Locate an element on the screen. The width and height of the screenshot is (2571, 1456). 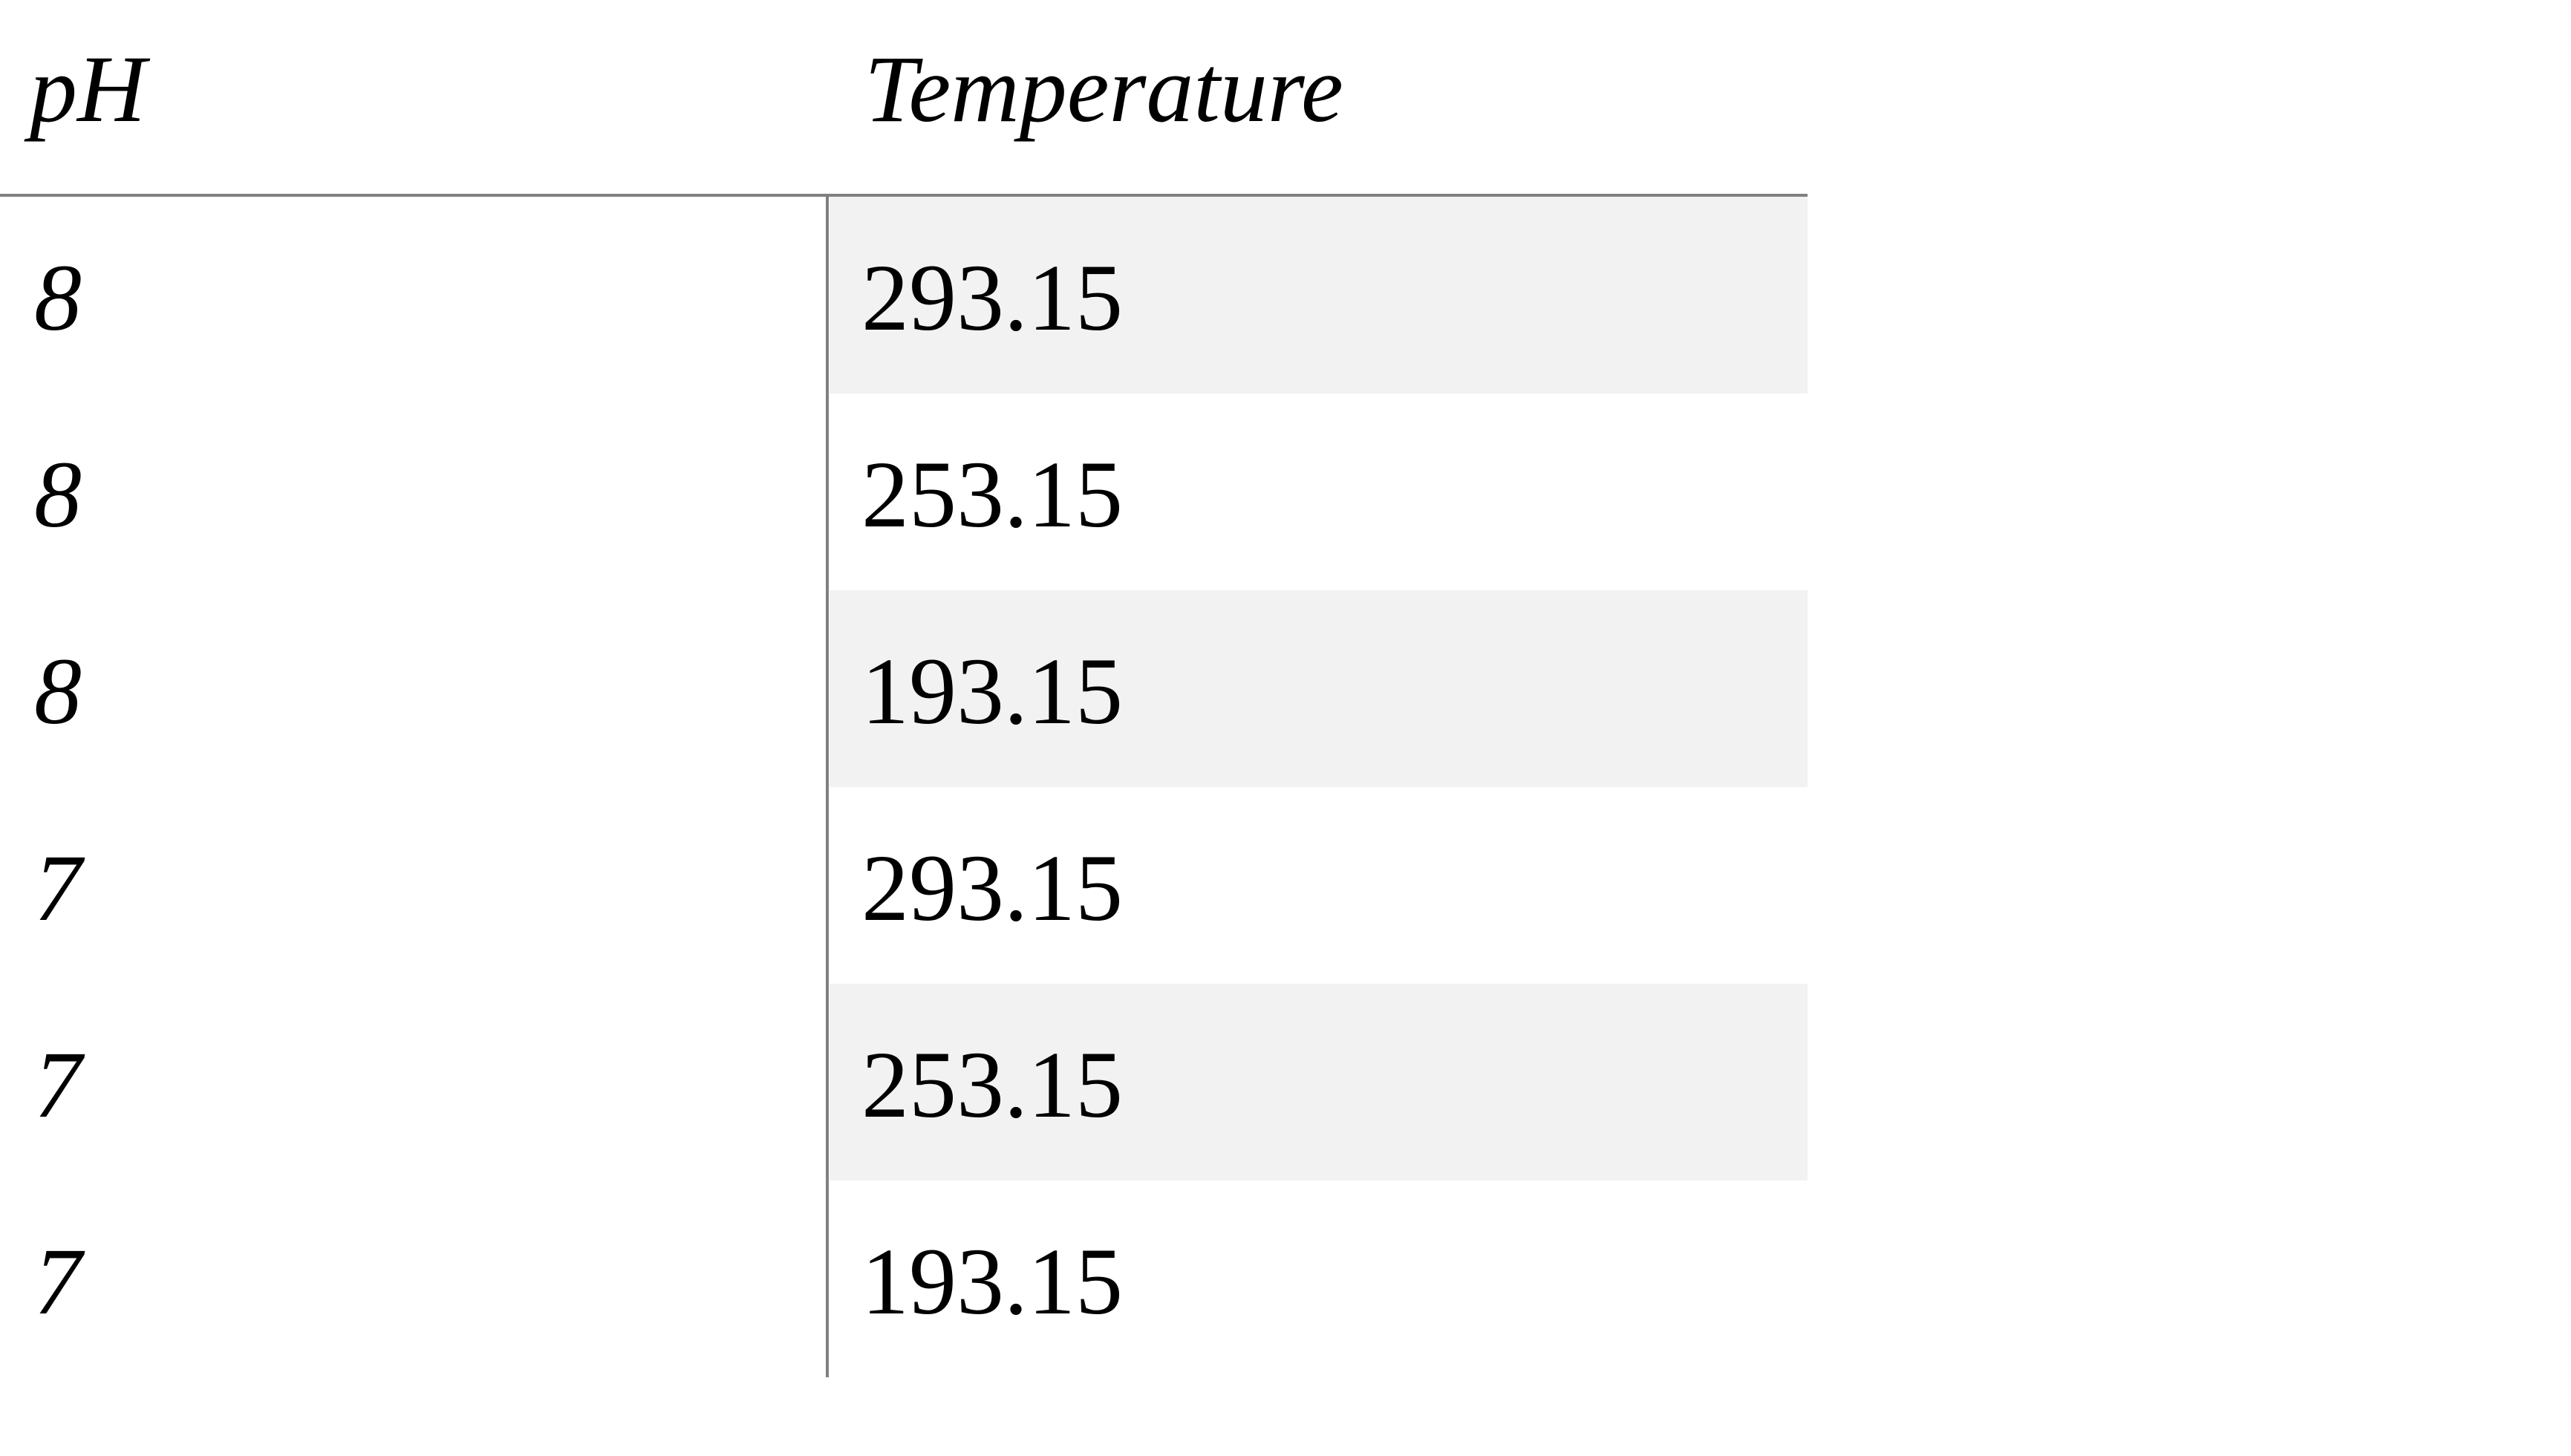
column-divider is located at coordinates (827, 787).